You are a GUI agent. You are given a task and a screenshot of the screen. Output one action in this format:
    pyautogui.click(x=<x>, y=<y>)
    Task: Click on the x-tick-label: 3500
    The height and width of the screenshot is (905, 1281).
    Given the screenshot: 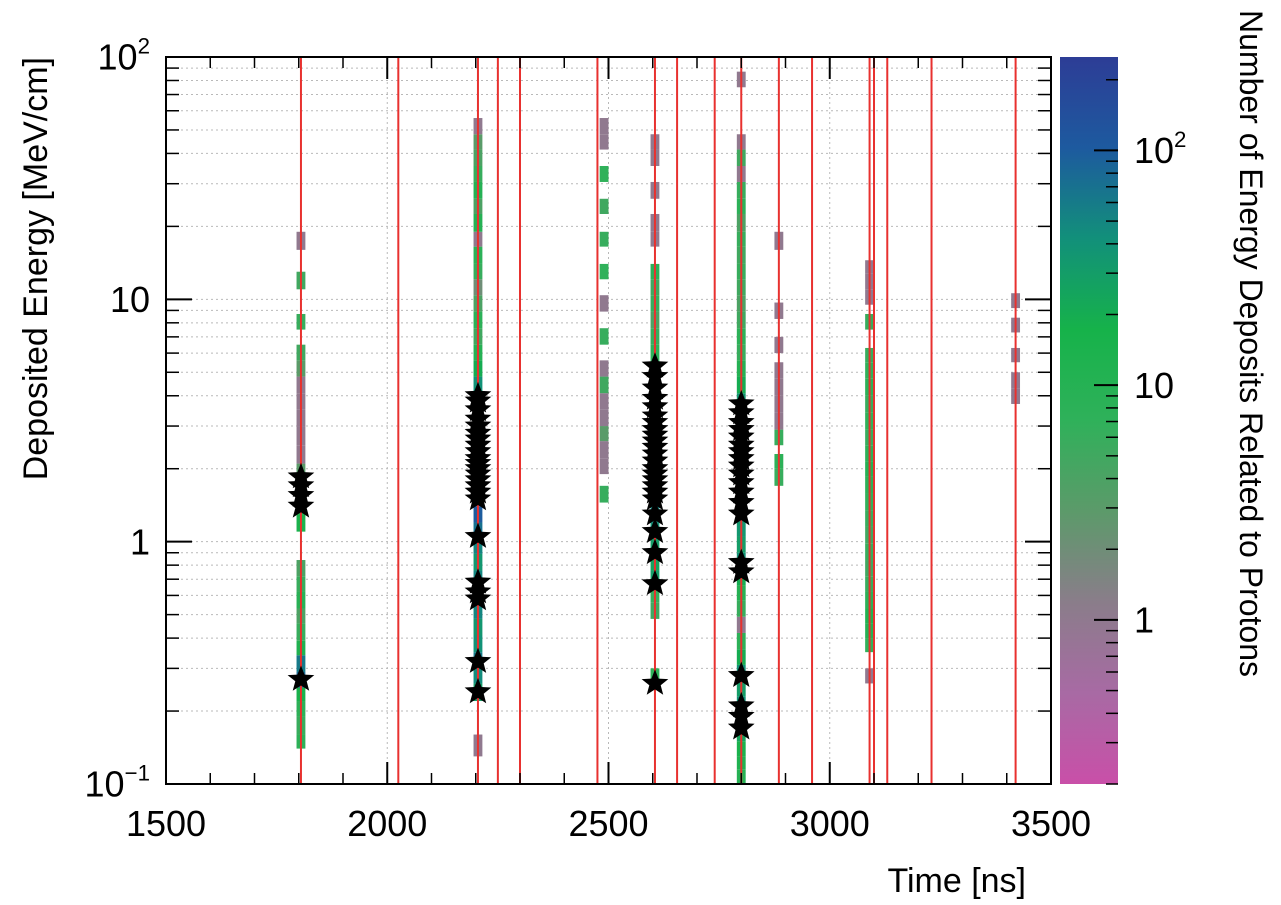 What is the action you would take?
    pyautogui.click(x=1051, y=823)
    